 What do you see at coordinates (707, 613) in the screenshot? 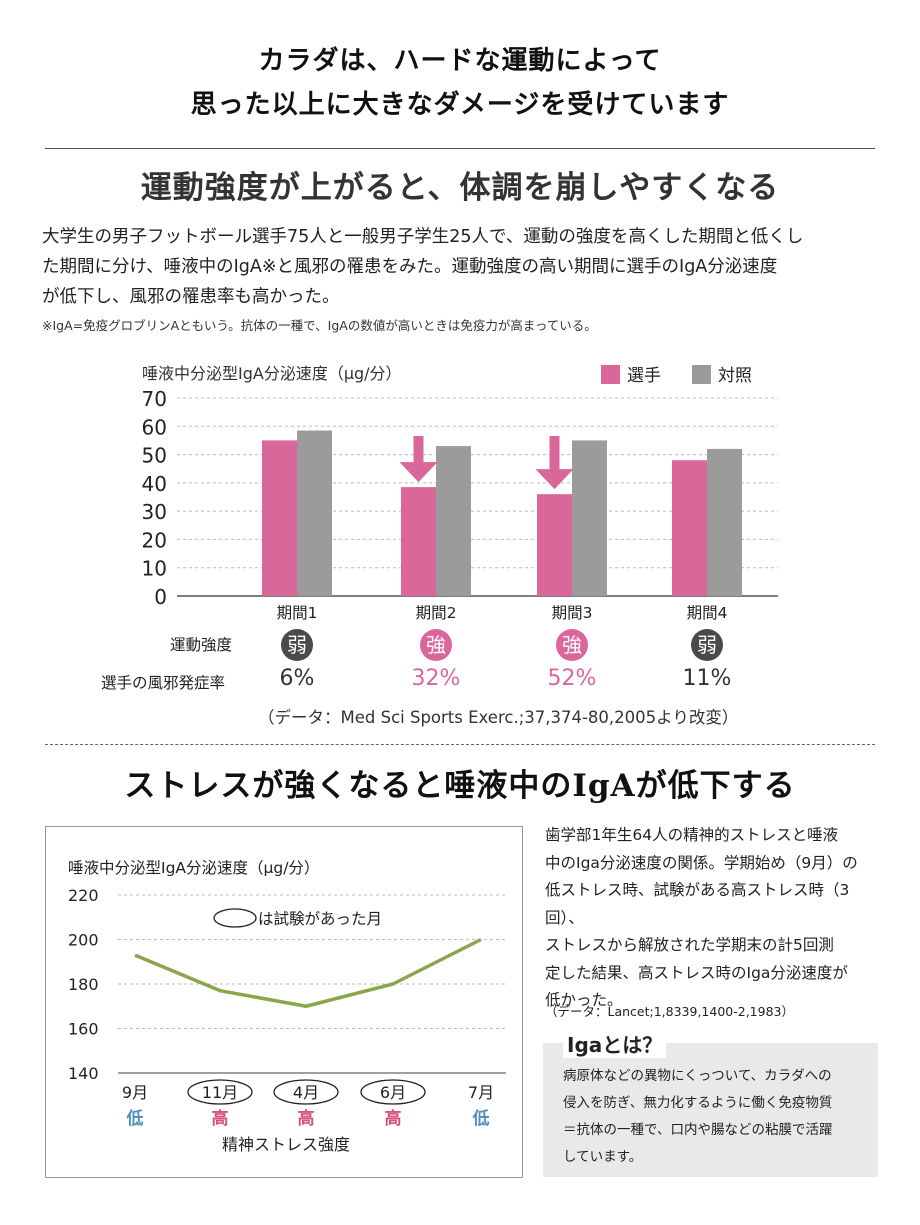
I see `bar-xtick-label: 期間4` at bounding box center [707, 613].